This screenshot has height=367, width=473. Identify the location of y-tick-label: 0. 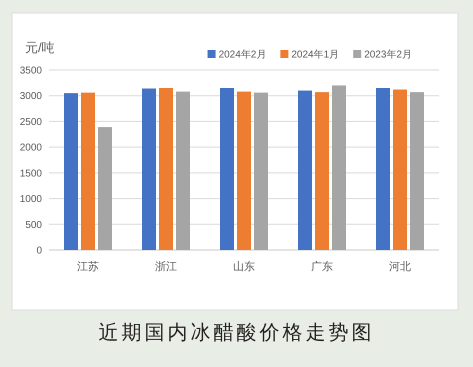
(39, 251).